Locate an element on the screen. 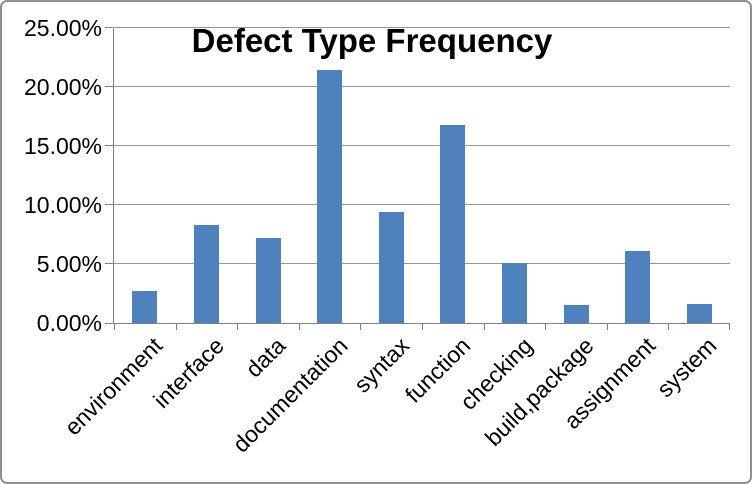 This screenshot has height=484, width=752. y-tick-label: 10.00% is located at coordinates (62, 205).